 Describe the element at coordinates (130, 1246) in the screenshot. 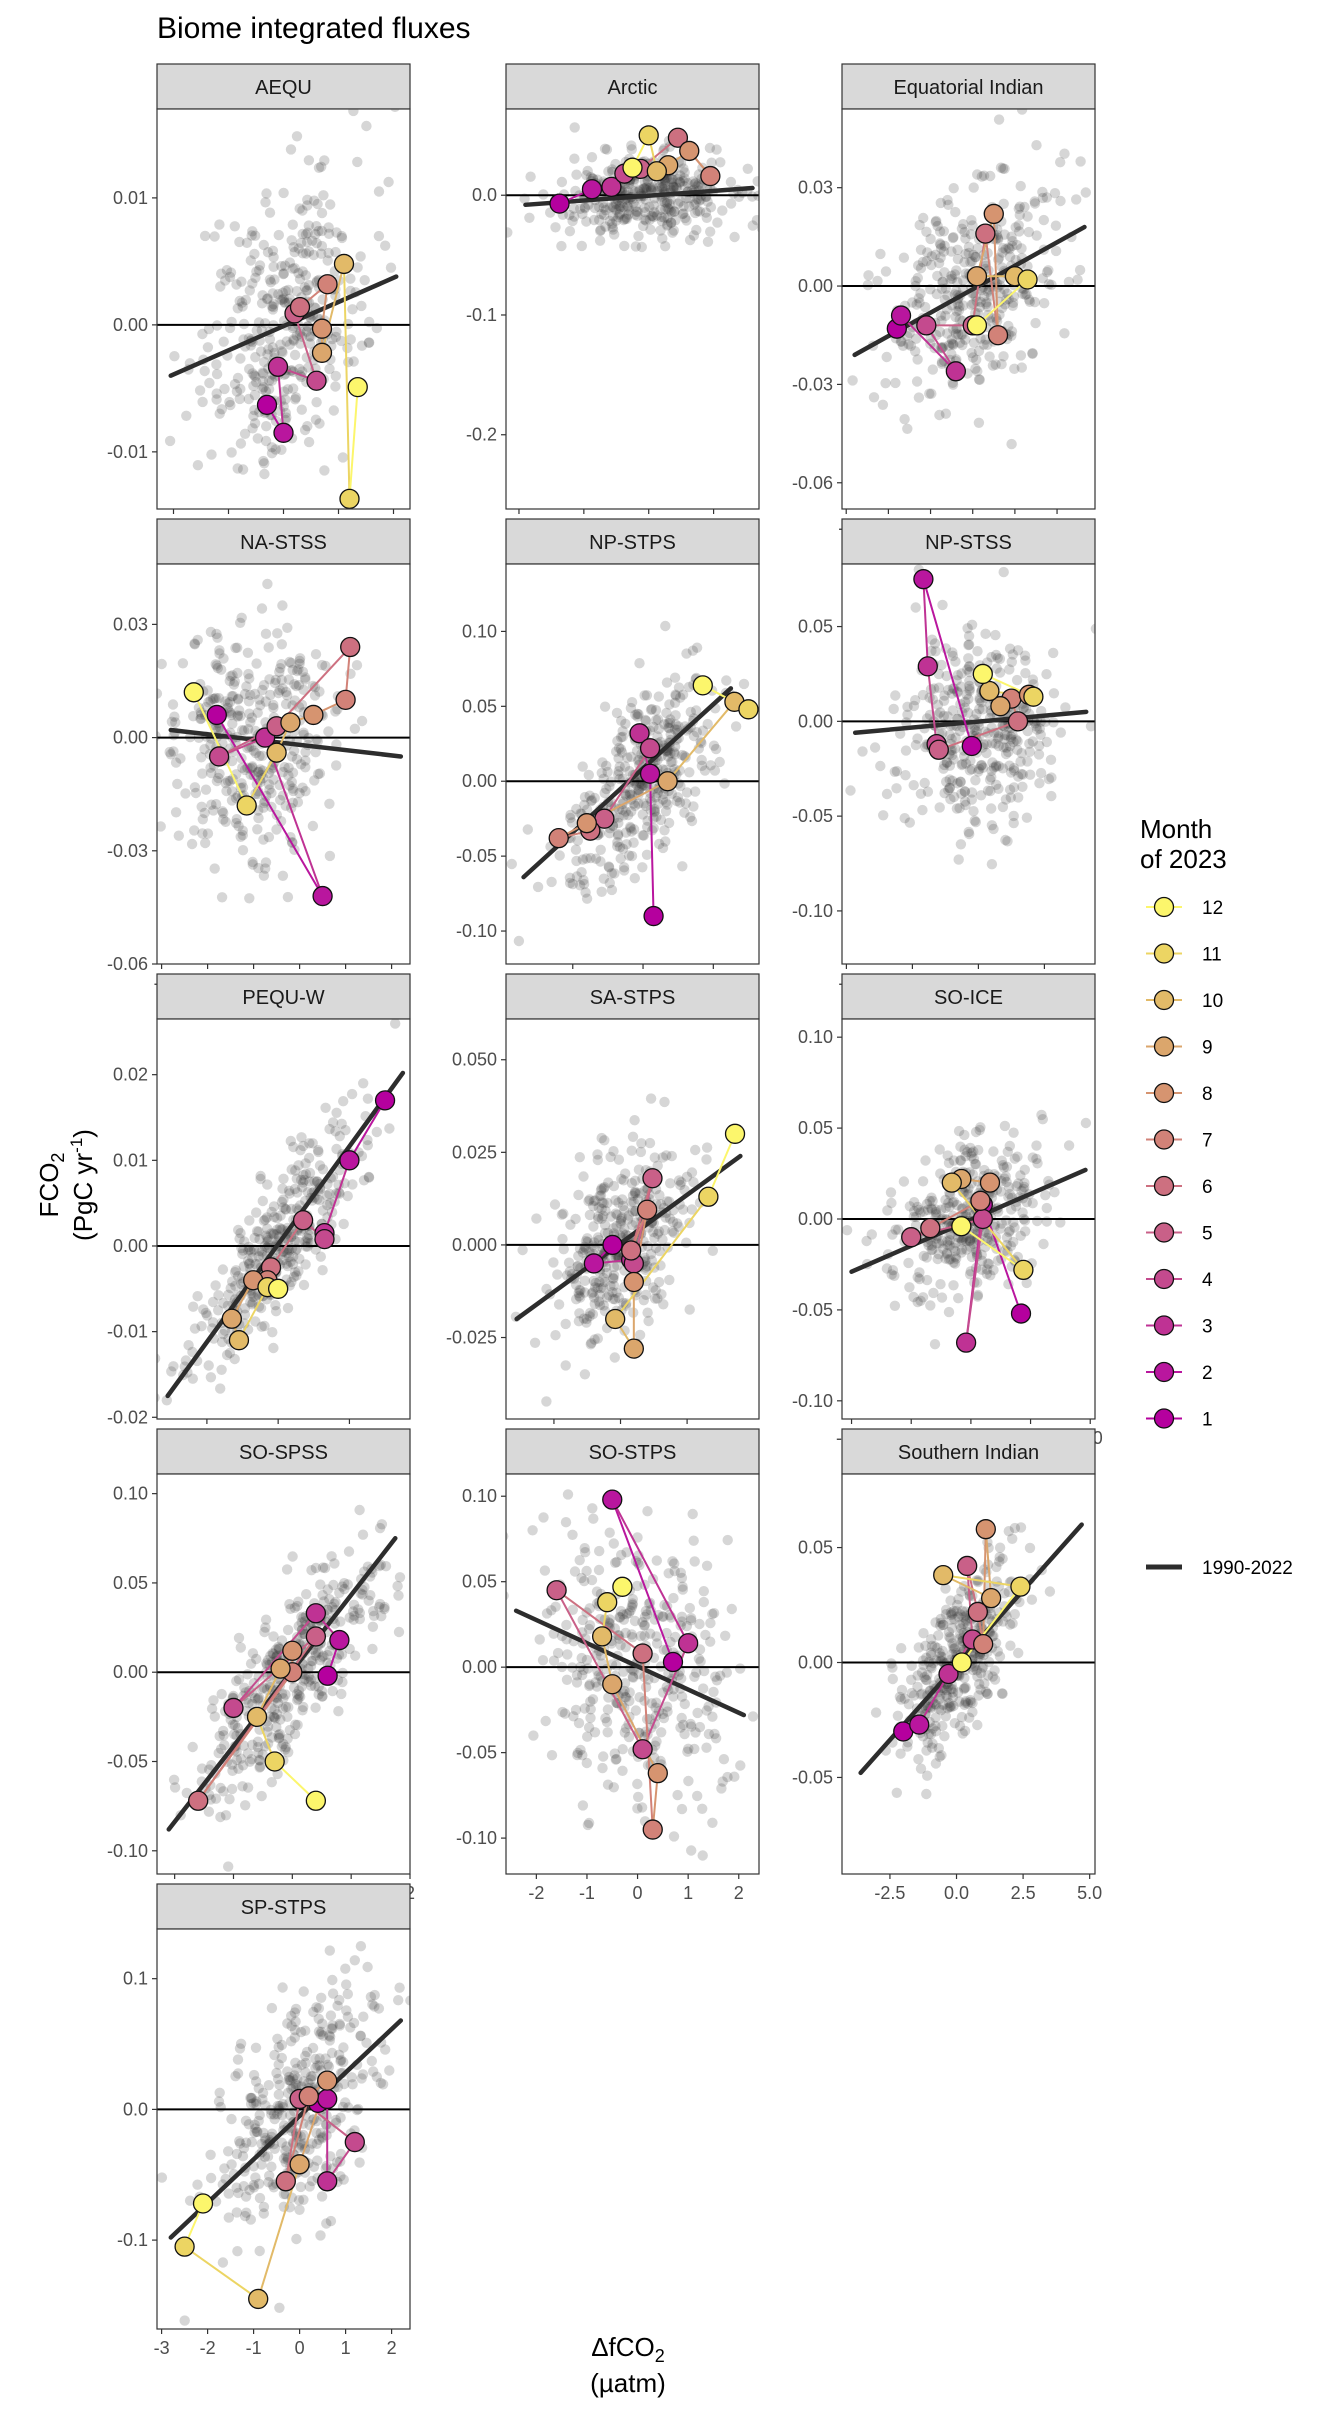

I see `y-tick-label: 0.00` at that location.